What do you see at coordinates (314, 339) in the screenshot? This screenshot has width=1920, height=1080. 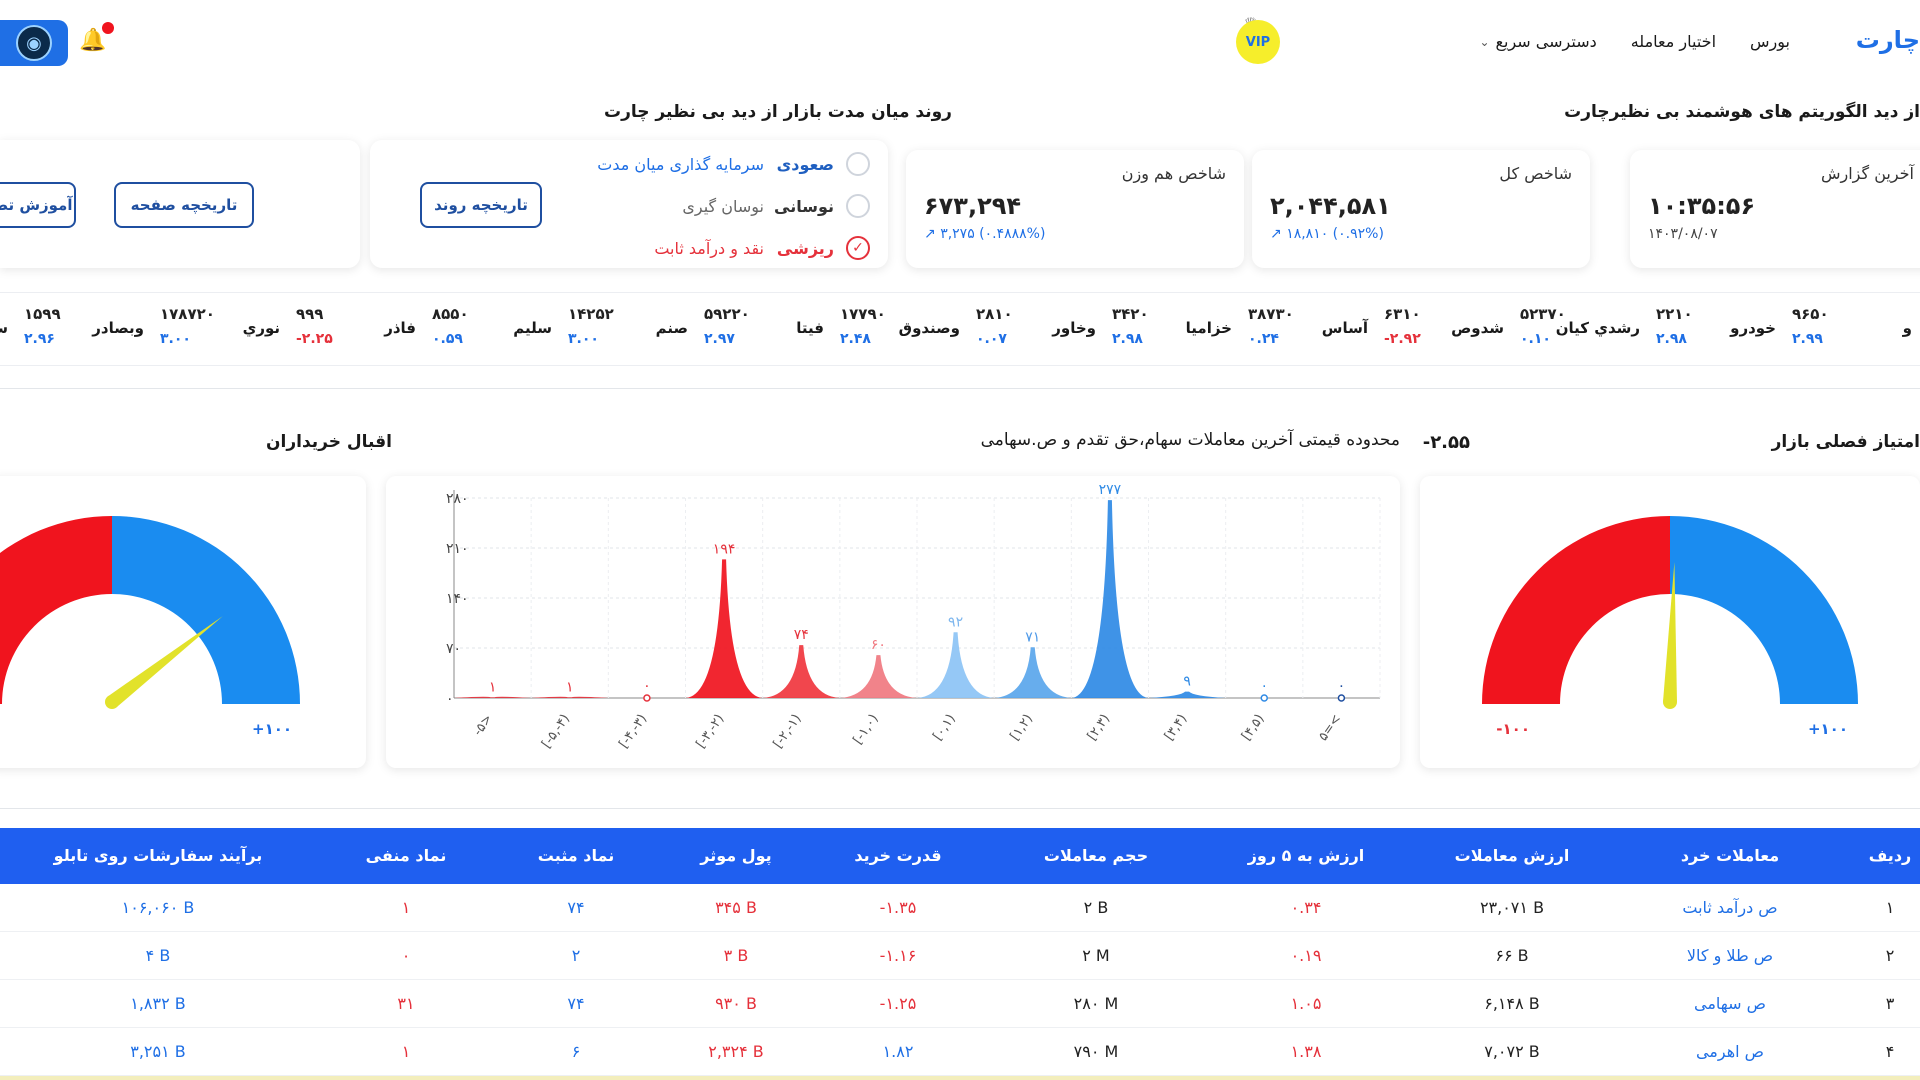 I see `ticker-change: -۲.۲۵` at bounding box center [314, 339].